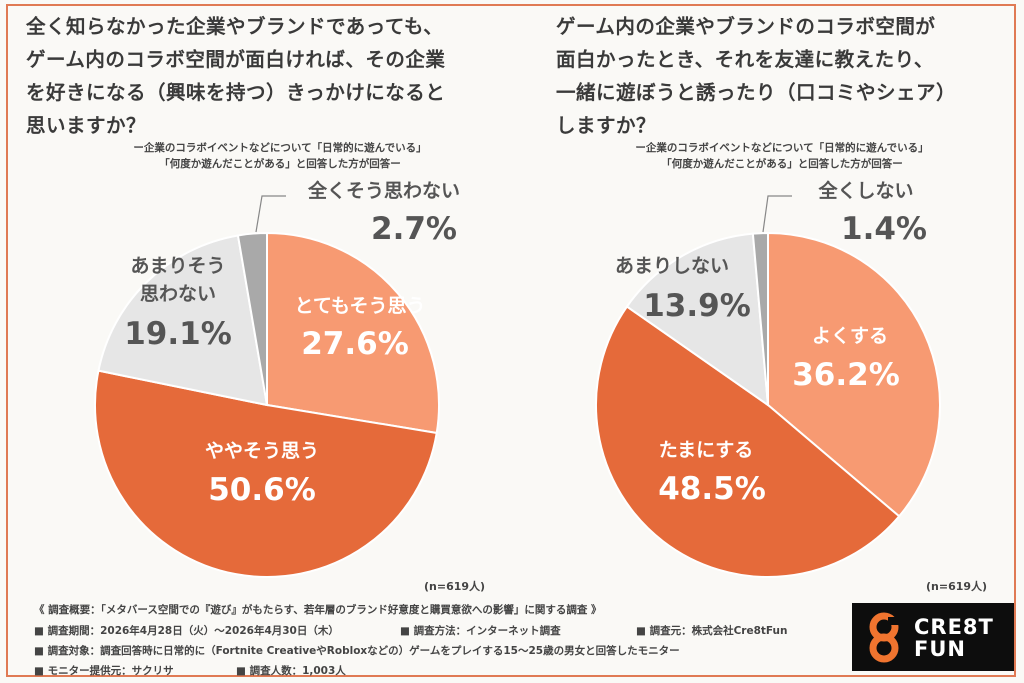 This screenshot has height=683, width=1024. What do you see at coordinates (291, 671) in the screenshot?
I see `footer-count: ■ 調査人数：1,003人` at bounding box center [291, 671].